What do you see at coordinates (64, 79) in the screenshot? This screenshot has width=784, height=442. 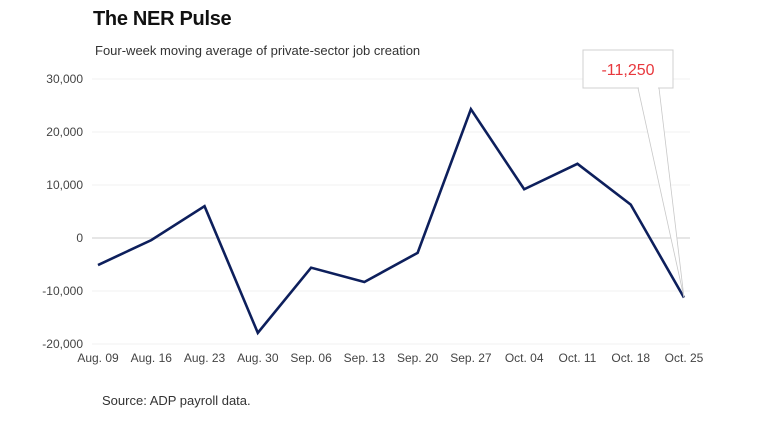 I see `y-tick-label: 30,000` at bounding box center [64, 79].